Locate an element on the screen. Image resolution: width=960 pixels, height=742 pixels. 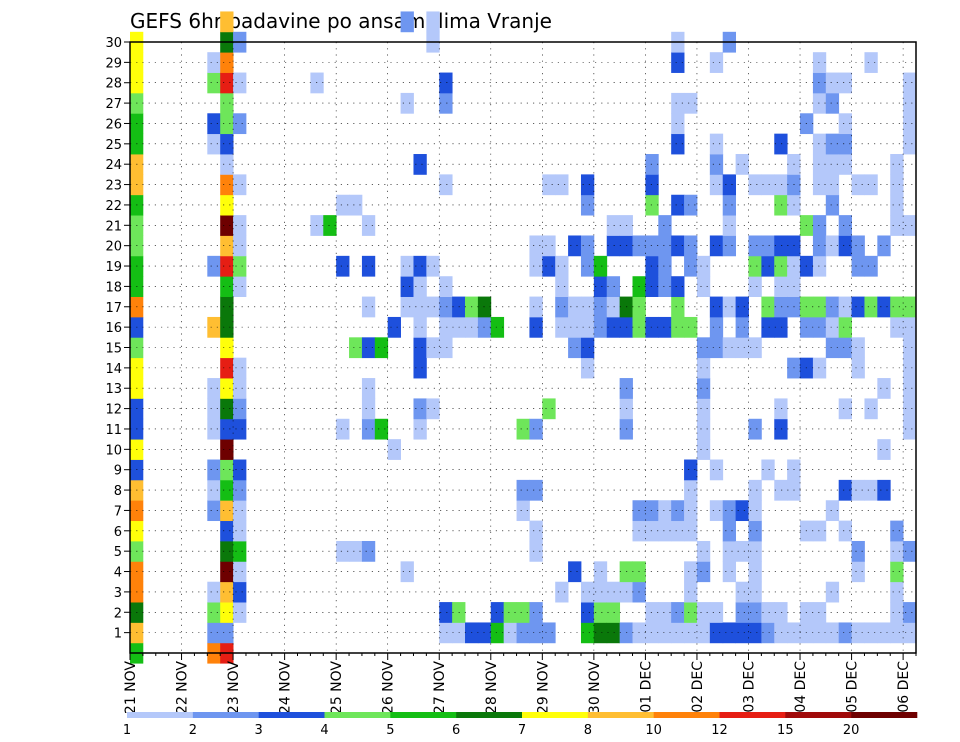
y-tick-label: 26 is located at coordinates (113, 124).